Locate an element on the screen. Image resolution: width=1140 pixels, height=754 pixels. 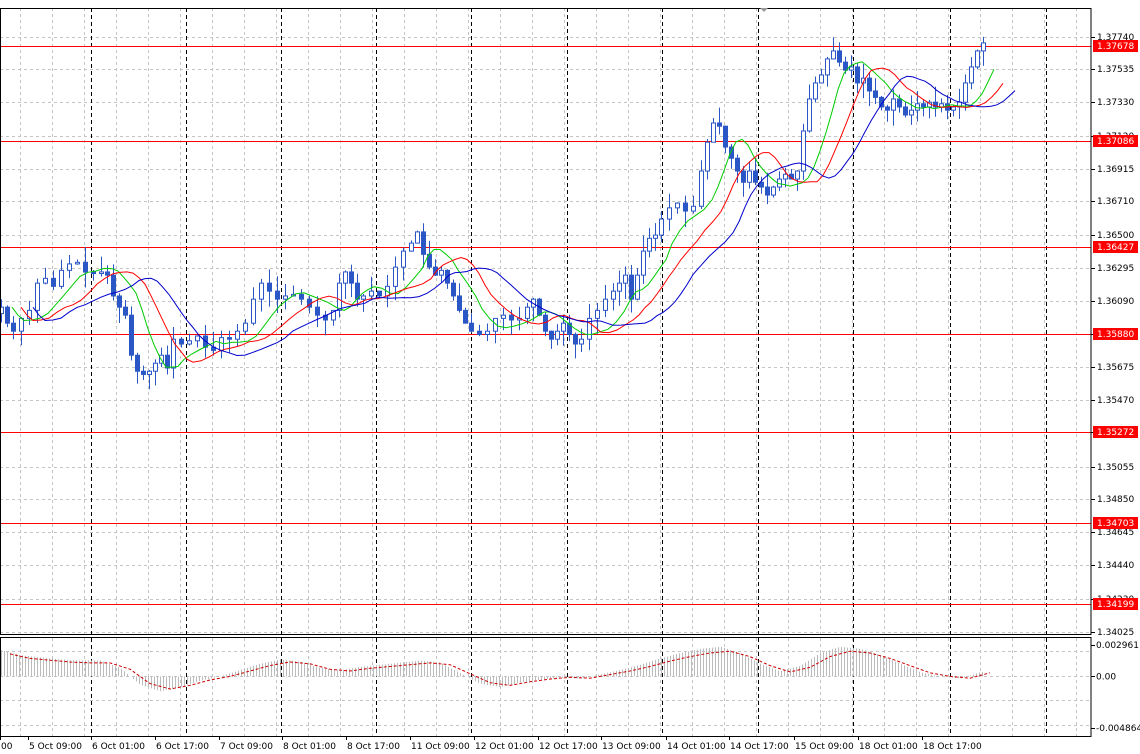
time-tick-label: 12 Oct 01:00 is located at coordinates (504, 747).